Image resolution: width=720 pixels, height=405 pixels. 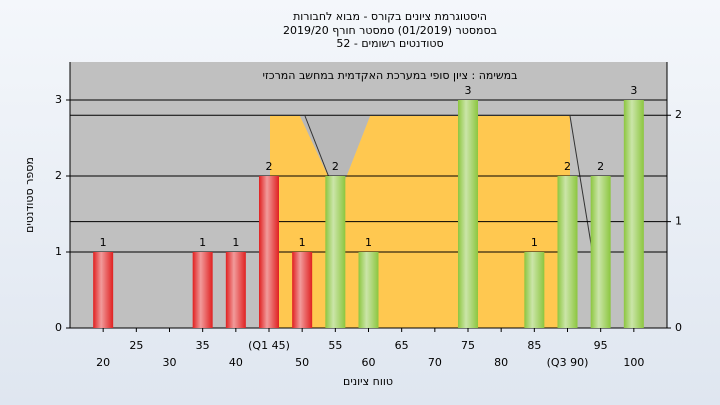 I want to click on x-tick-label: 35, so click(x=203, y=345).